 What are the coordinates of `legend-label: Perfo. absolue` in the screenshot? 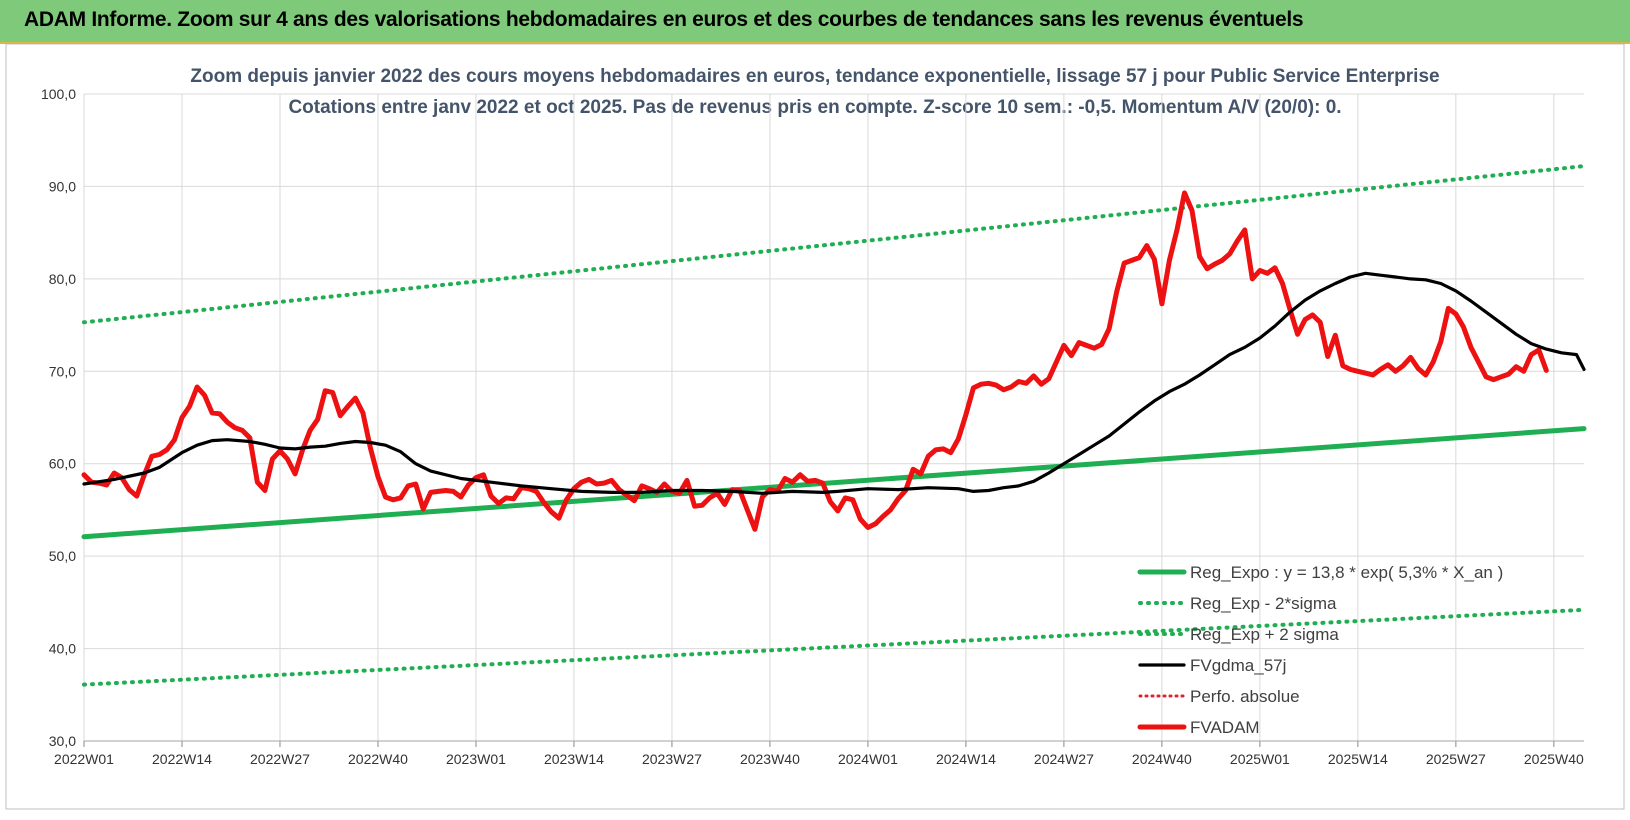 It's located at (1245, 696).